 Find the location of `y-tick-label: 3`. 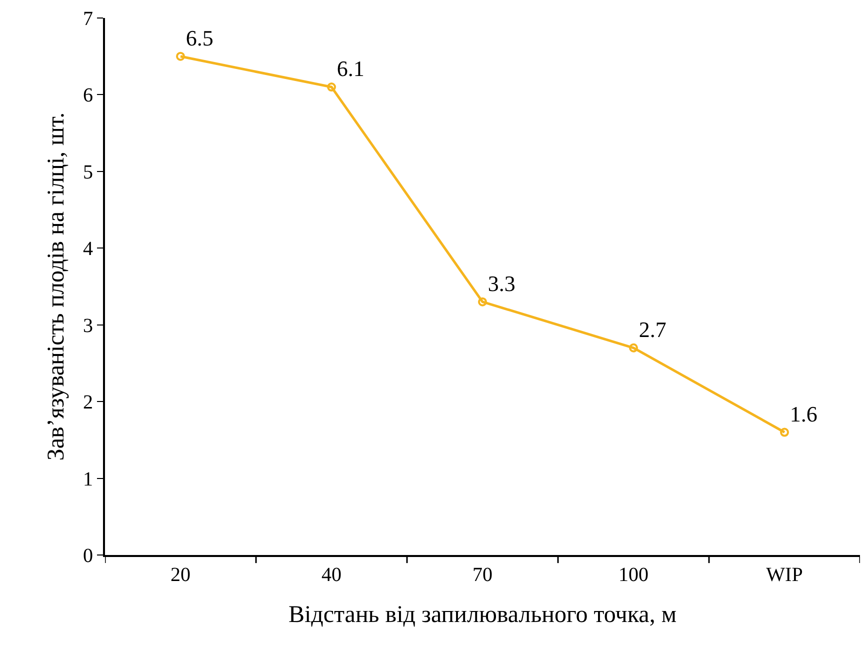

y-tick-label: 3 is located at coordinates (88, 325).